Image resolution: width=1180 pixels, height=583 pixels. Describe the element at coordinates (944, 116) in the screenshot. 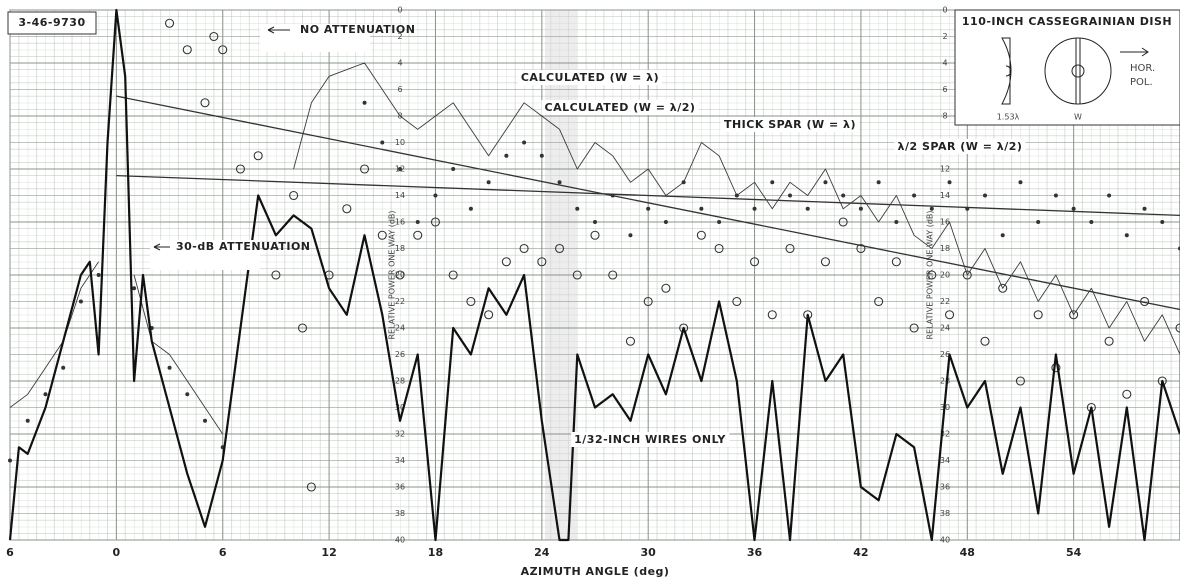

I see `y-tick-label: 8` at that location.